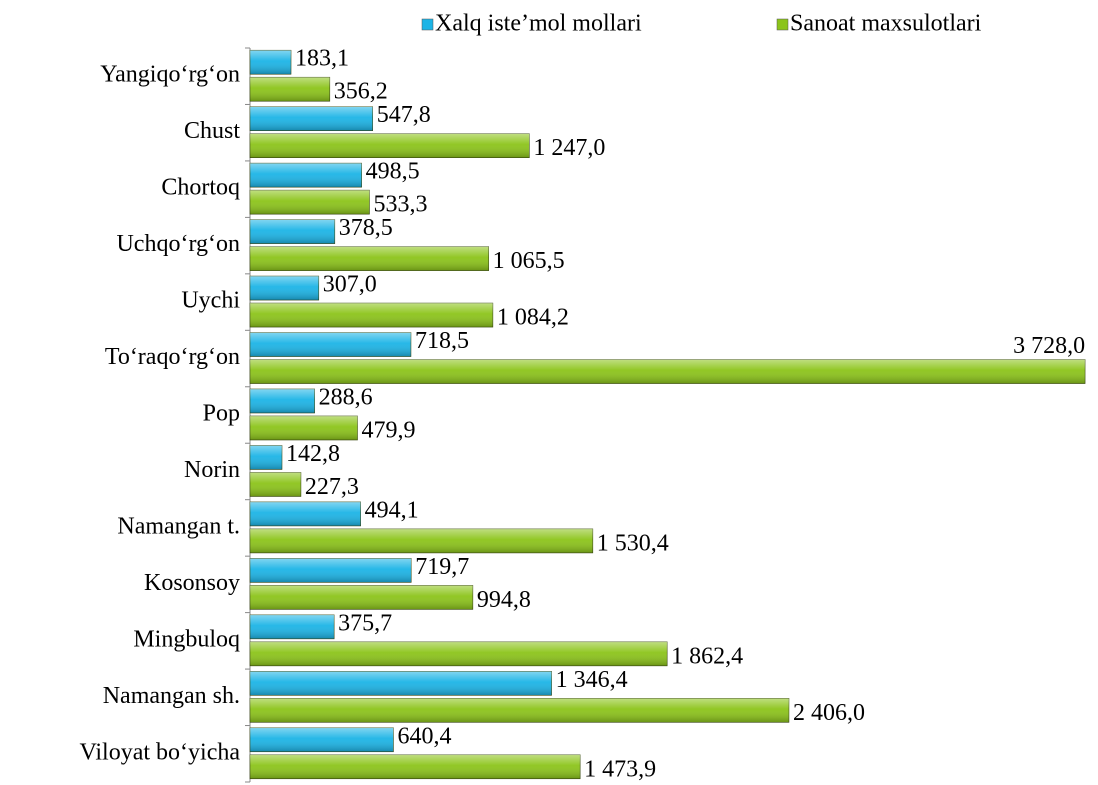 This screenshot has height=785, width=1098. What do you see at coordinates (361, 92) in the screenshot?
I see `data-label: 356,2` at bounding box center [361, 92].